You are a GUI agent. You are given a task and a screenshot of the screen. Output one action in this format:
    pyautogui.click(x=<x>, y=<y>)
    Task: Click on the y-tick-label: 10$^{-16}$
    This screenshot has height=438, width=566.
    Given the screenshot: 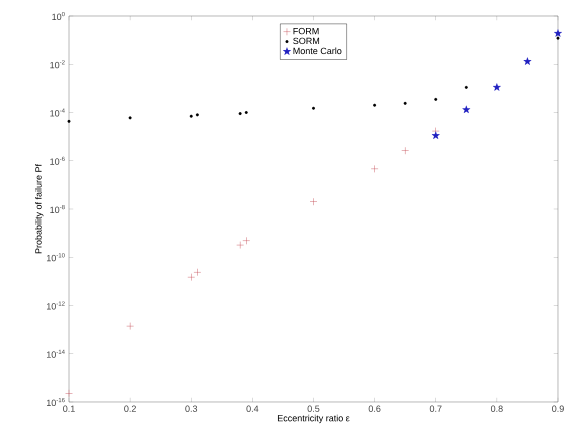 What is the action you would take?
    pyautogui.click(x=55, y=402)
    